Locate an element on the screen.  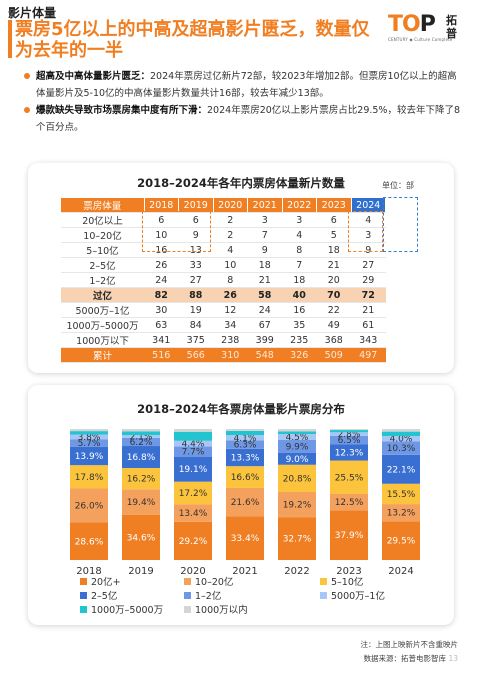
data-label: 17.2% is located at coordinates (193, 494).